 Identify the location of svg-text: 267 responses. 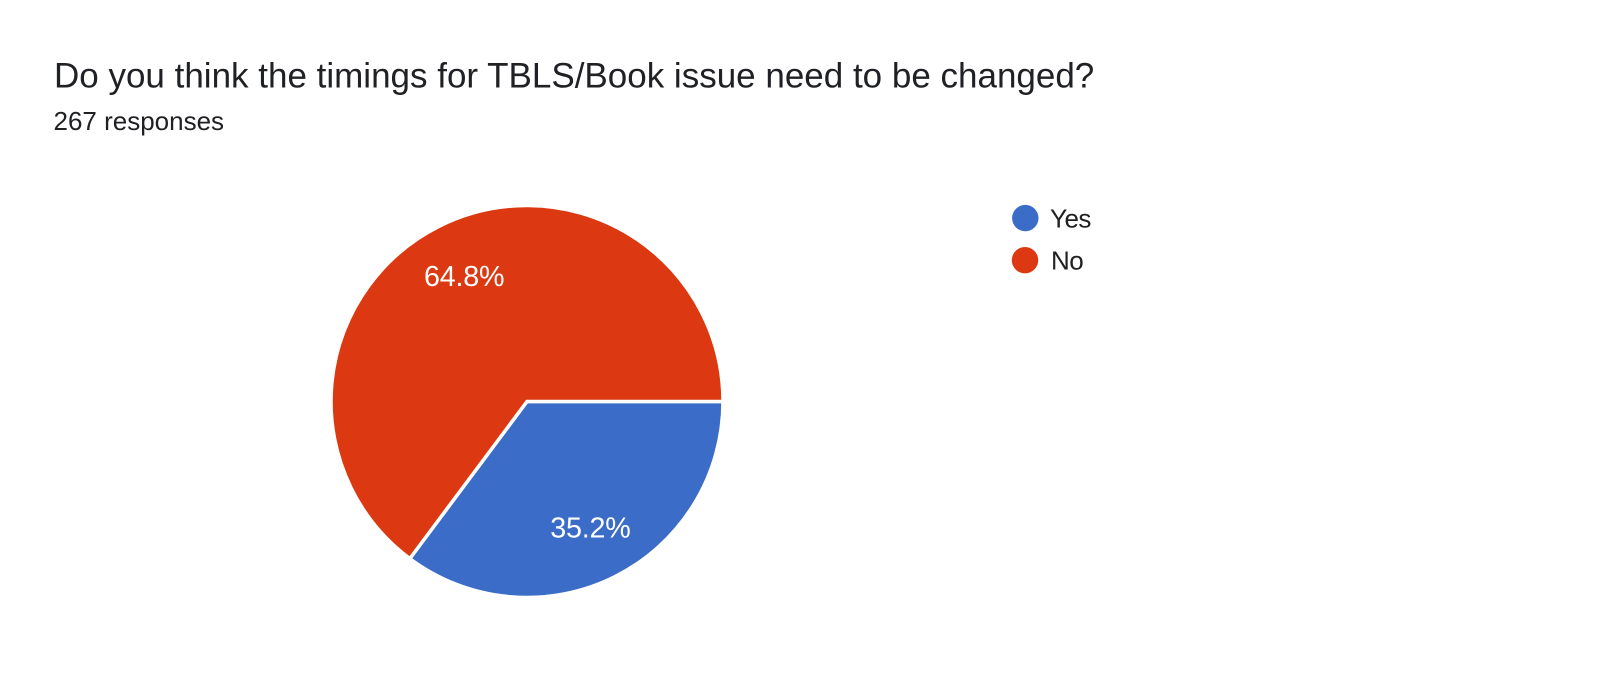
(139, 121).